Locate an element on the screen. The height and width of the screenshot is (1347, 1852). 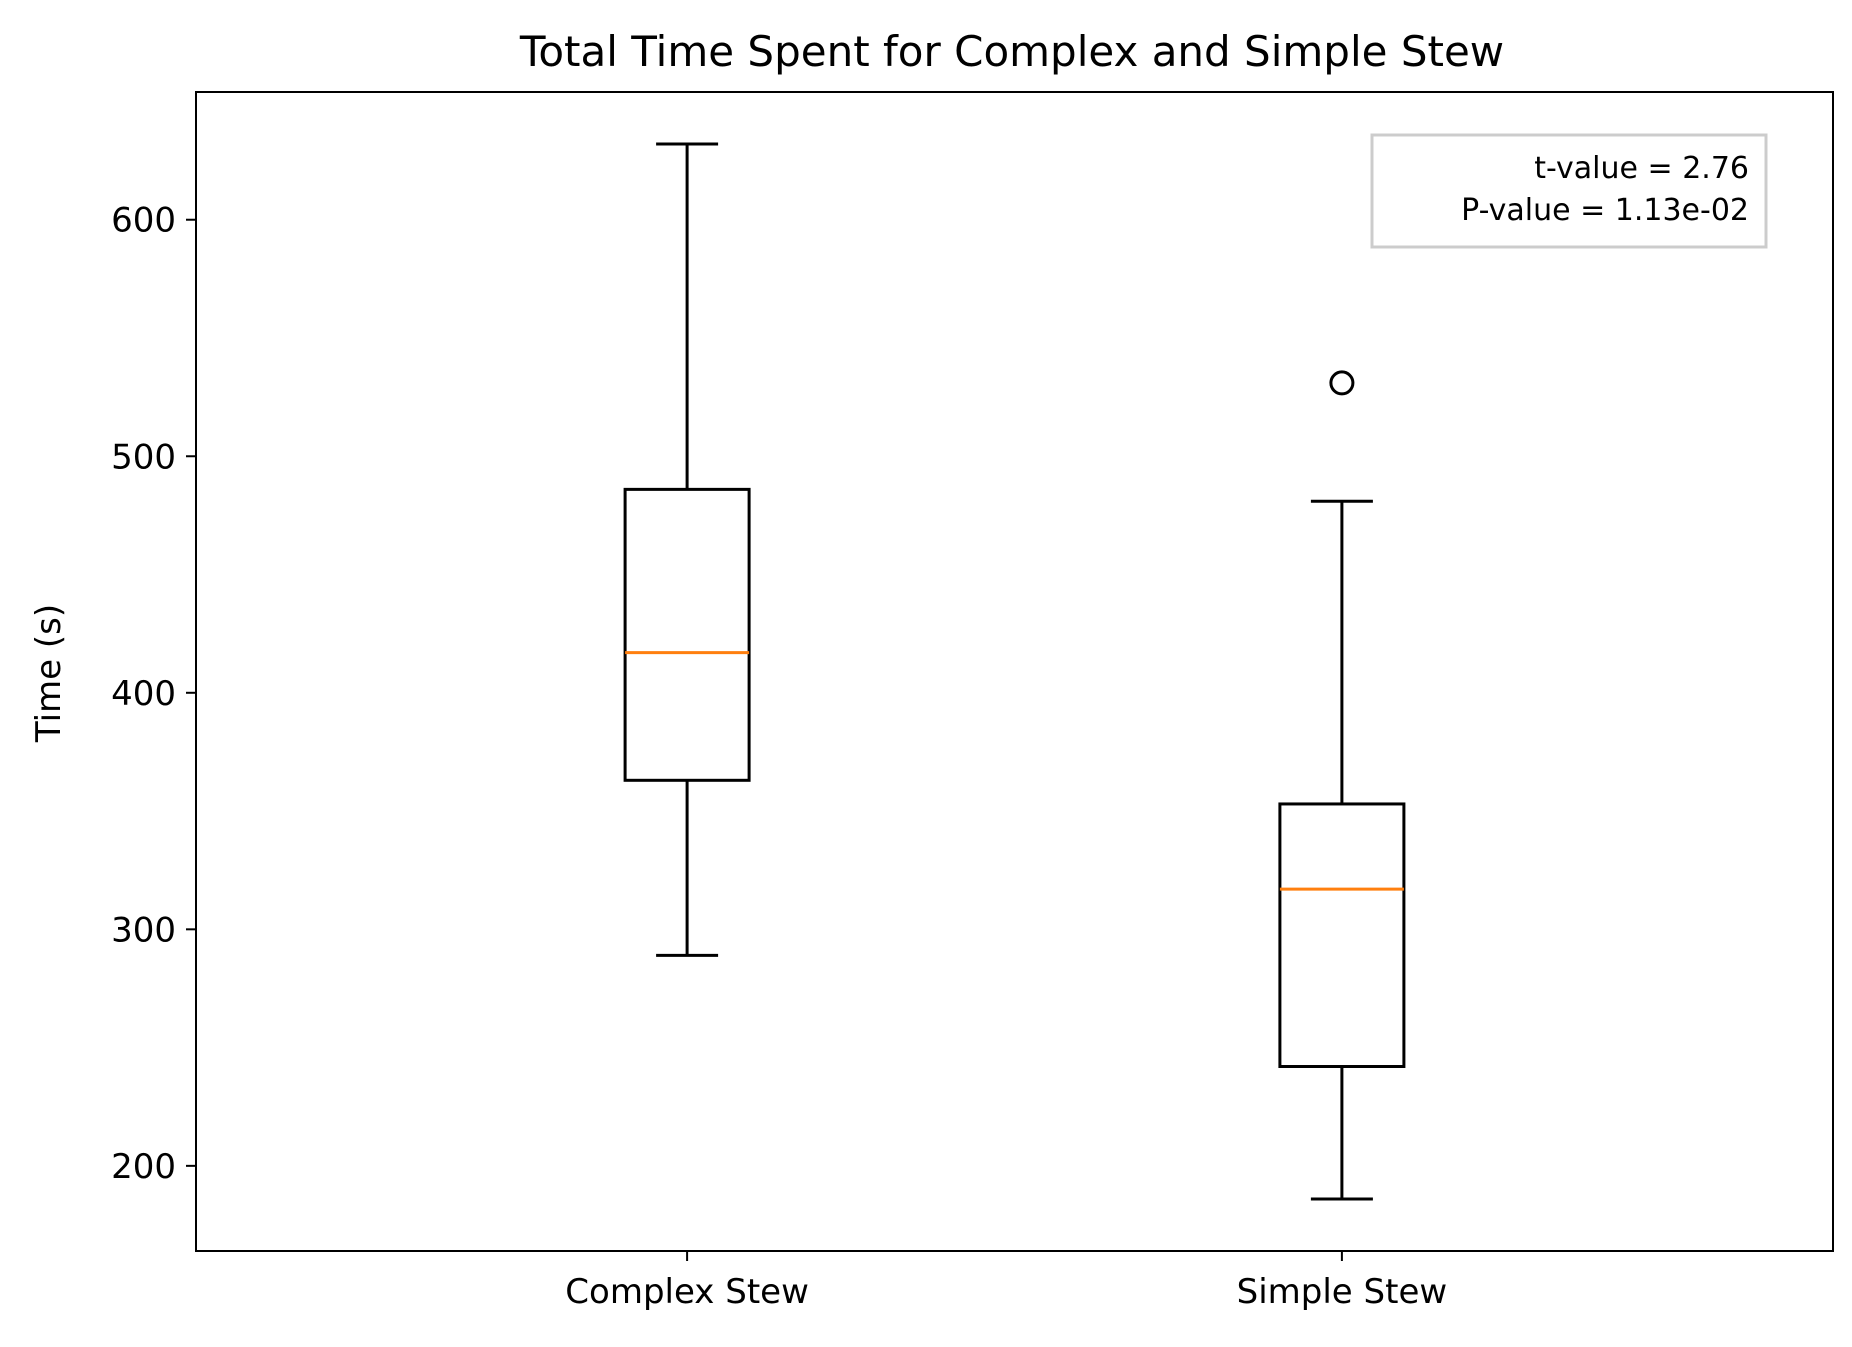
y-tick-label: 500 is located at coordinates (143, 457).